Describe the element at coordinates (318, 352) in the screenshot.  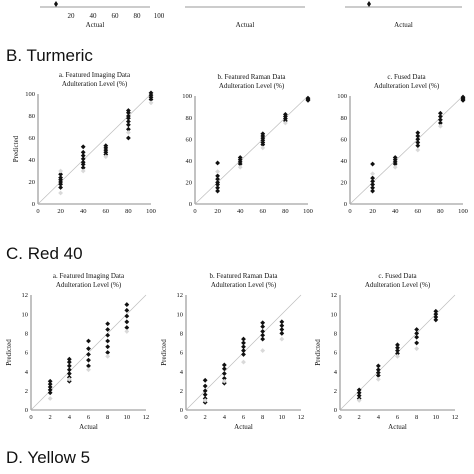
I see `chart-5-ylabel: Predicted` at that location.